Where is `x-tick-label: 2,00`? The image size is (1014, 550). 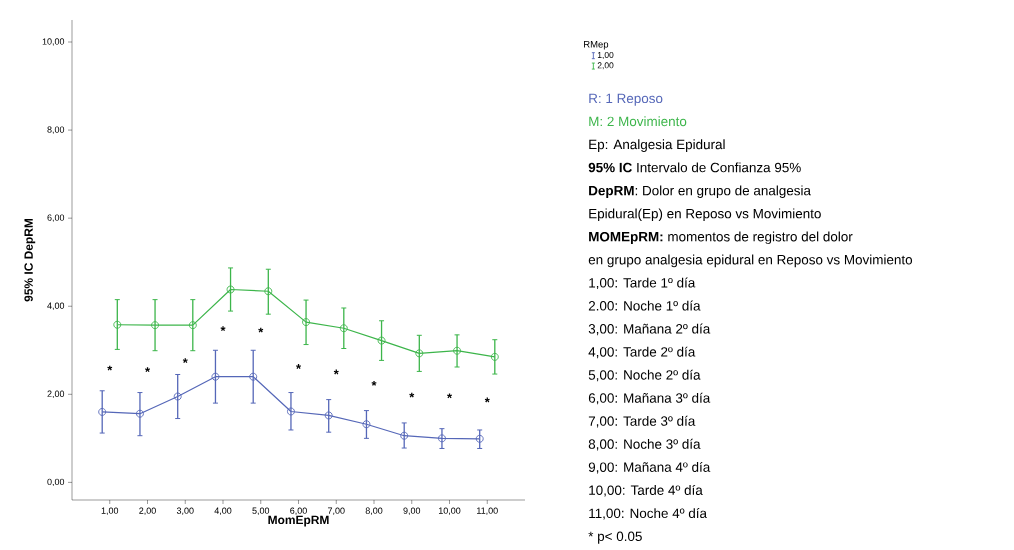
x-tick-label: 2,00 is located at coordinates (147, 511).